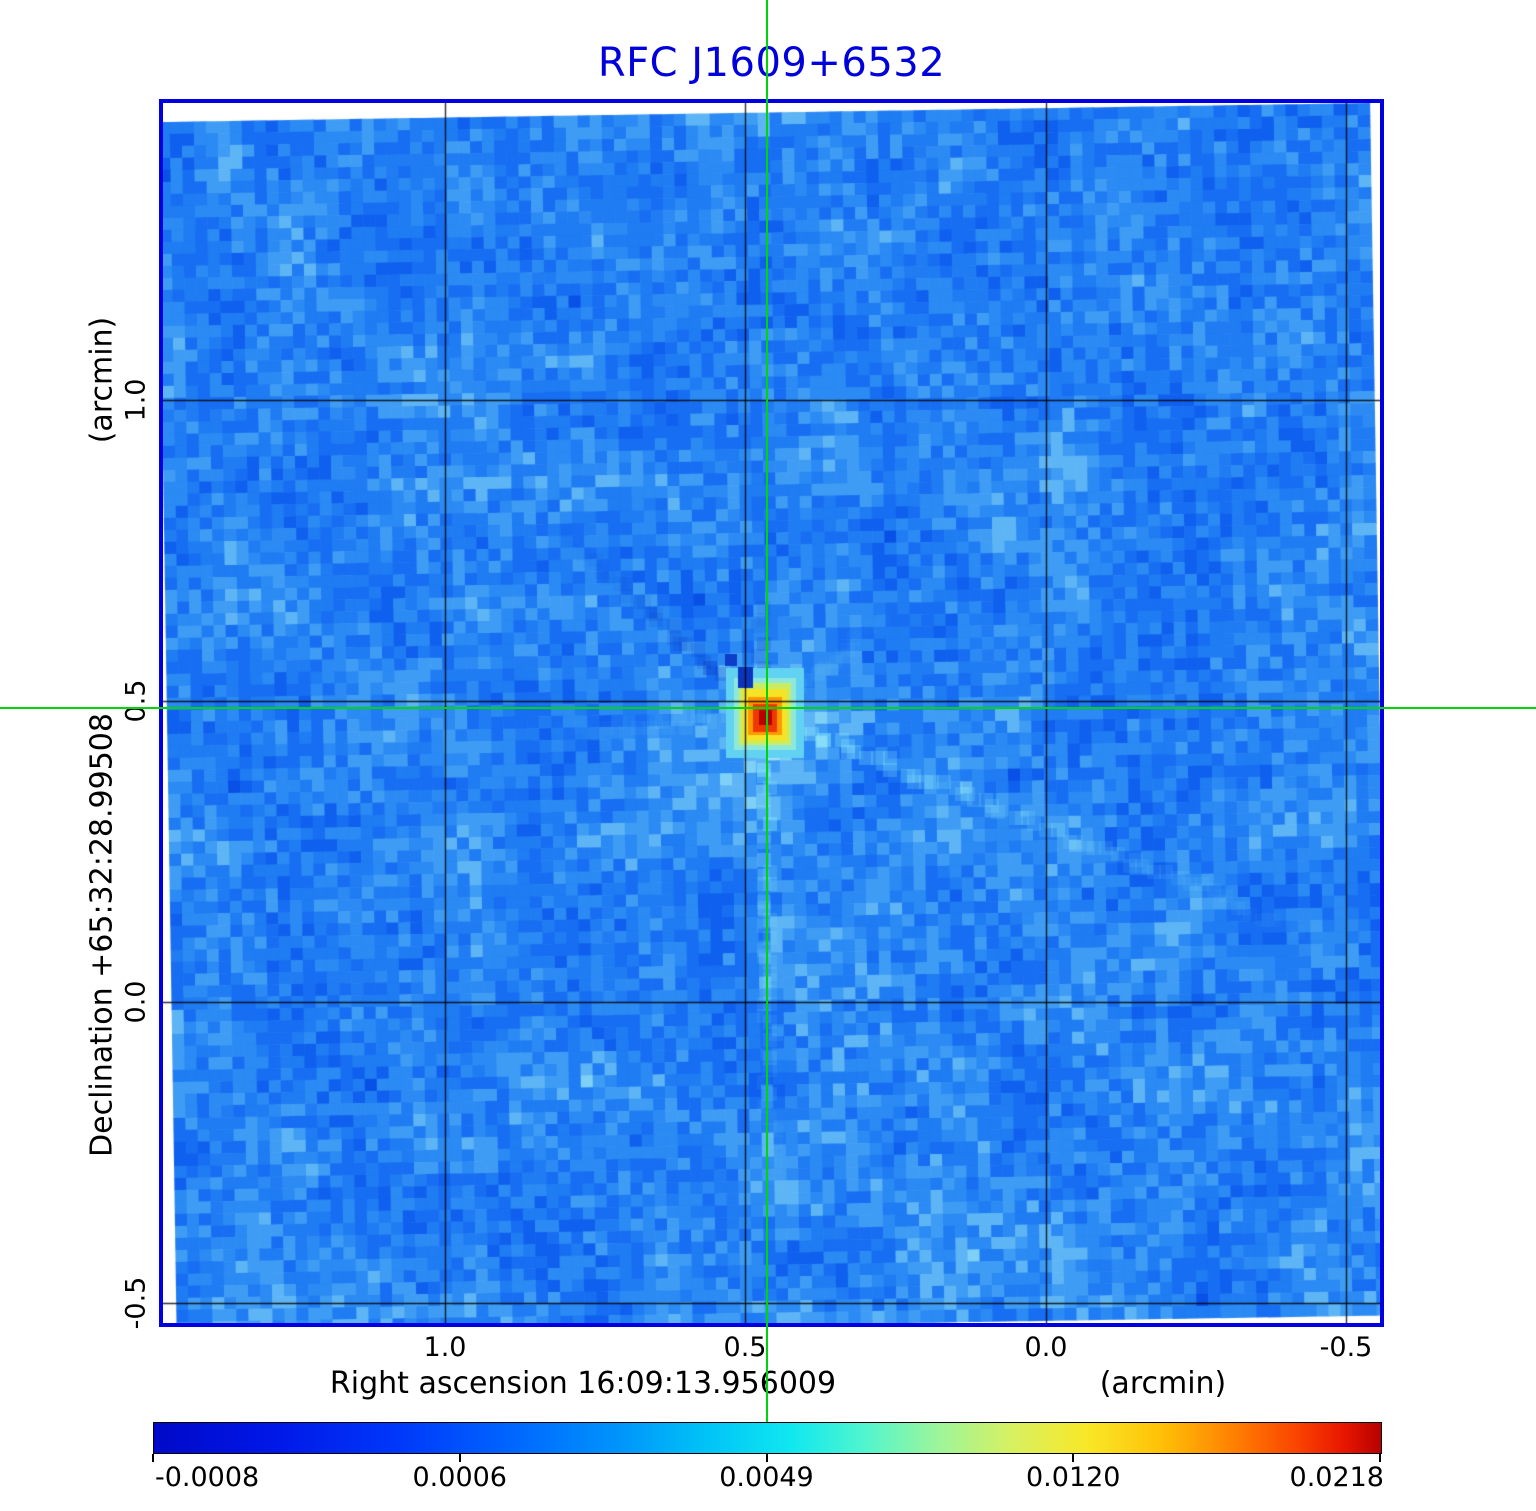  I want to click on y-axis-label: Declination +65:32:28.99508, so click(102, 935).